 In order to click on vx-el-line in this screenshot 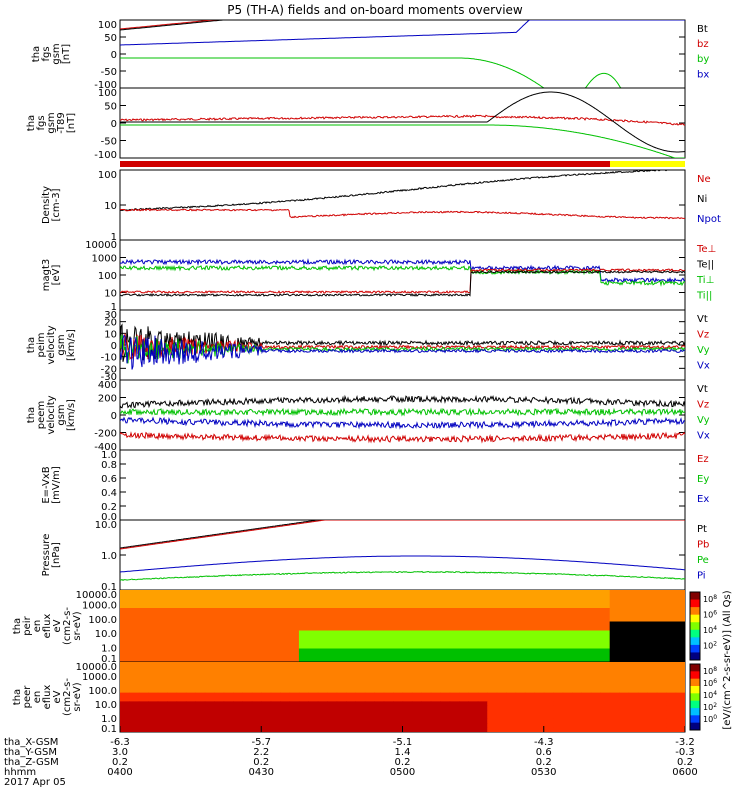, I will do `click(402, 423)`.